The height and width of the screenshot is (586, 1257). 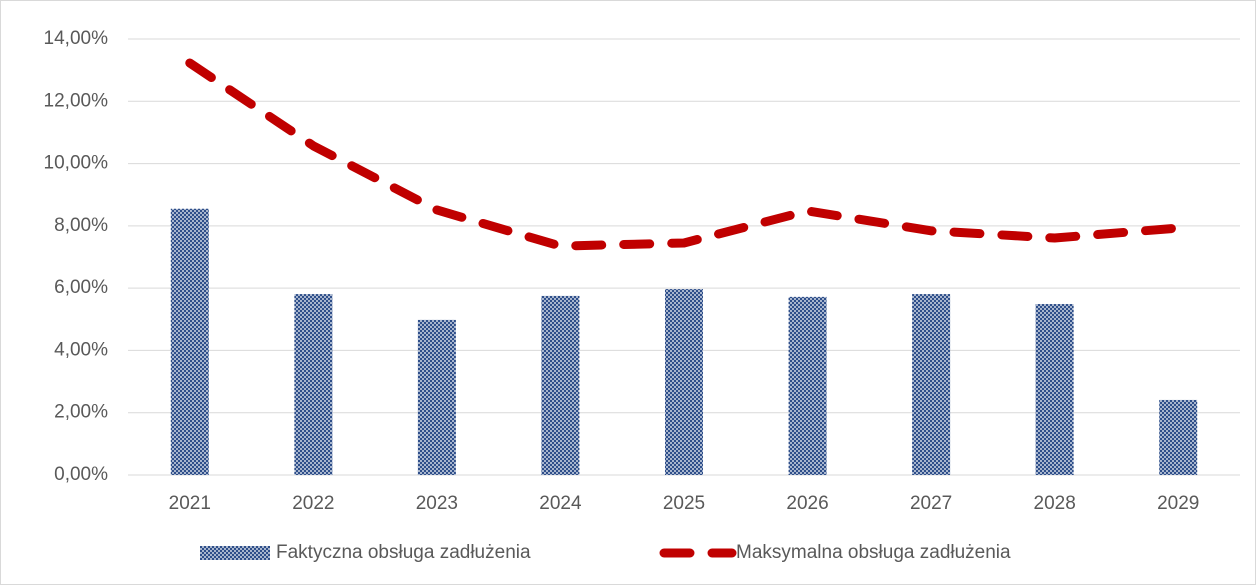 What do you see at coordinates (313, 503) in the screenshot?
I see `x-tick-label: 2022` at bounding box center [313, 503].